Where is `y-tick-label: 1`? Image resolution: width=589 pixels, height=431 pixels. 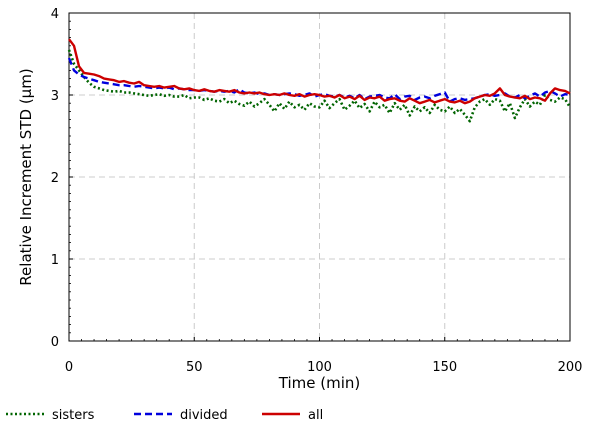 y-tick-label: 1 is located at coordinates (55, 260).